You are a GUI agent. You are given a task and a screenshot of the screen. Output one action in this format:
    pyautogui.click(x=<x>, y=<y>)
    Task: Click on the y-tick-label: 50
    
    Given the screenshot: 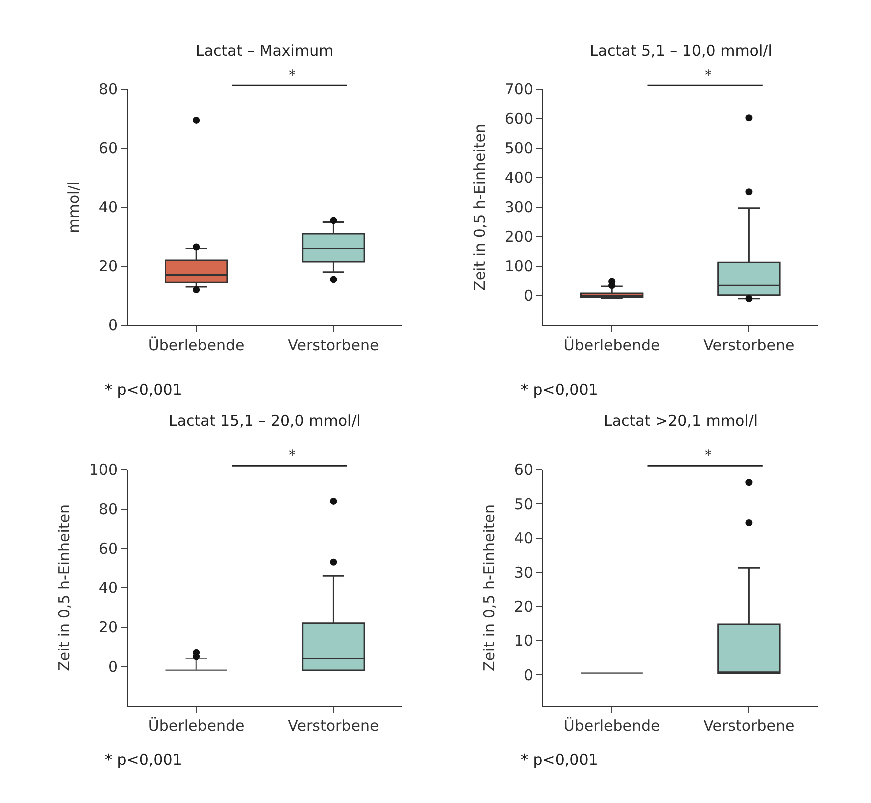 What is the action you would take?
    pyautogui.click(x=524, y=504)
    